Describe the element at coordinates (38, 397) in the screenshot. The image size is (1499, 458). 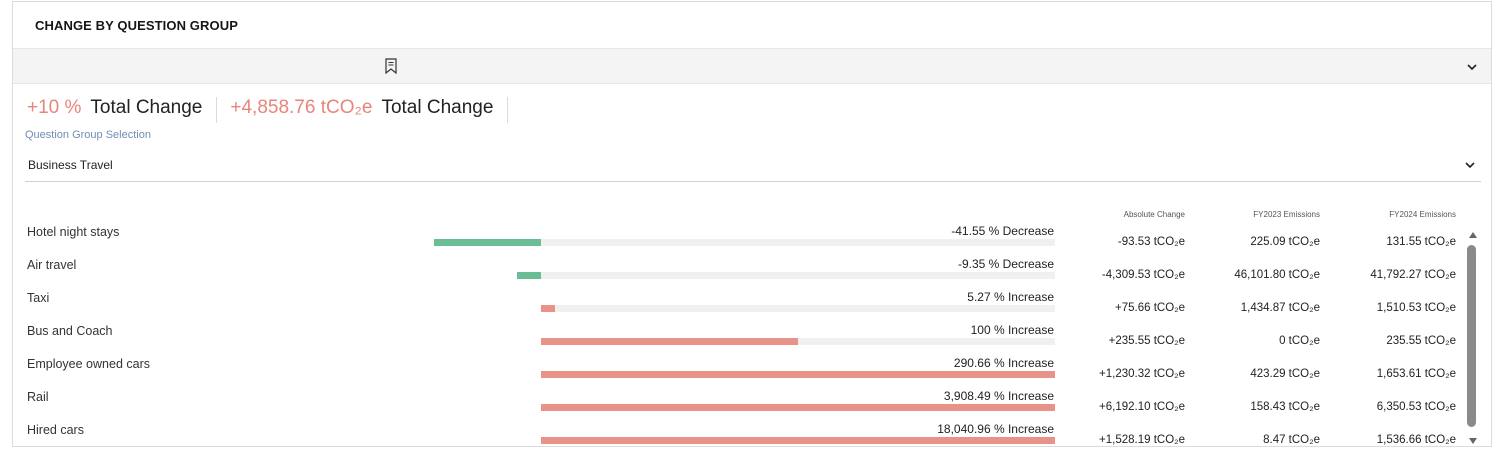
I see `row-label: Rail` at that location.